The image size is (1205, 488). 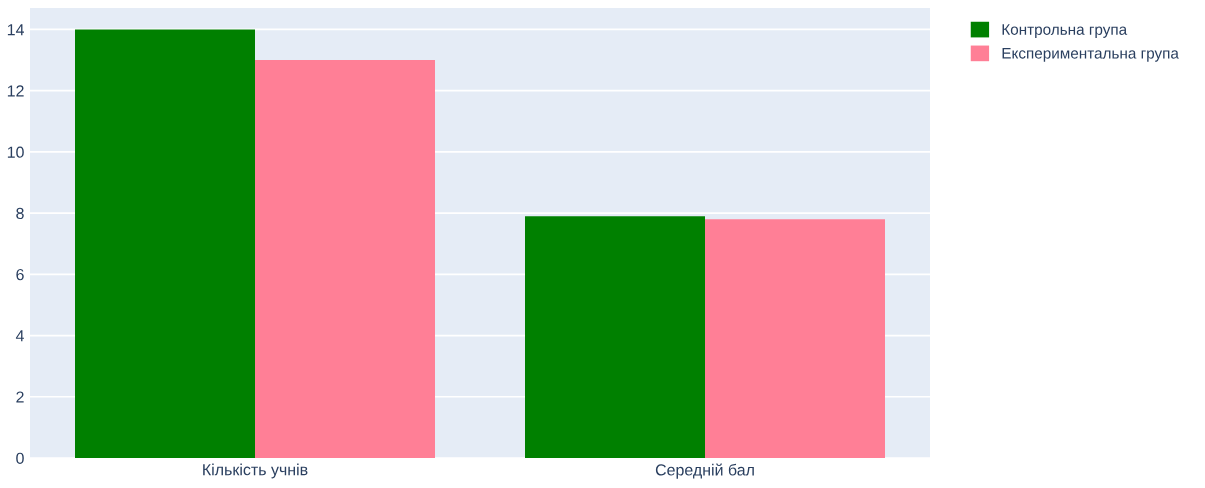 I want to click on legend-label: Експериментальна група, so click(x=1090, y=55).